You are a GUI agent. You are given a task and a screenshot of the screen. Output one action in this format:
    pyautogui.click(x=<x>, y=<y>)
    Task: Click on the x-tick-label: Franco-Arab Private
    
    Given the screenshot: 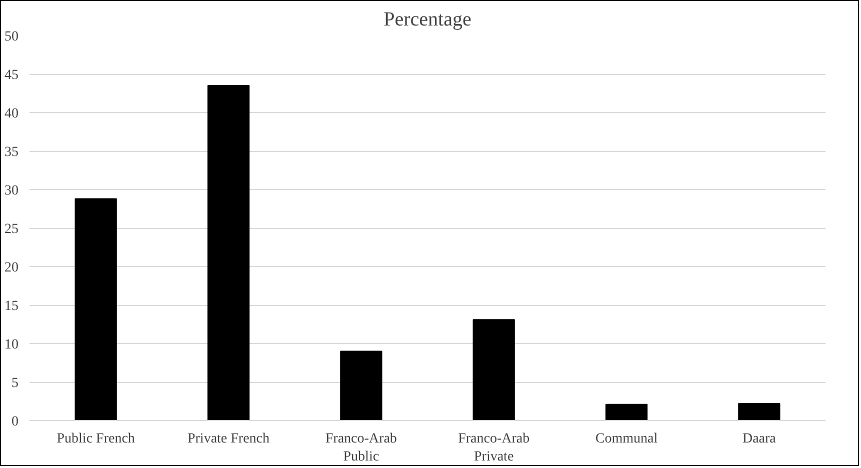 What is the action you would take?
    pyautogui.click(x=494, y=448)
    